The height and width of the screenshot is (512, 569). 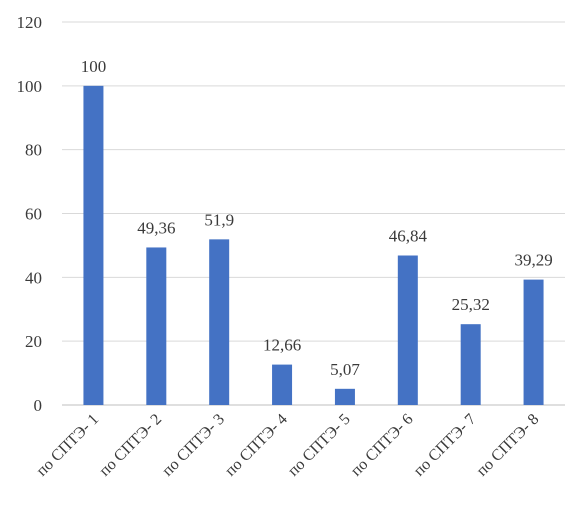 I want to click on x-tick-label: по СПТЭ- 3, so click(x=193, y=445).